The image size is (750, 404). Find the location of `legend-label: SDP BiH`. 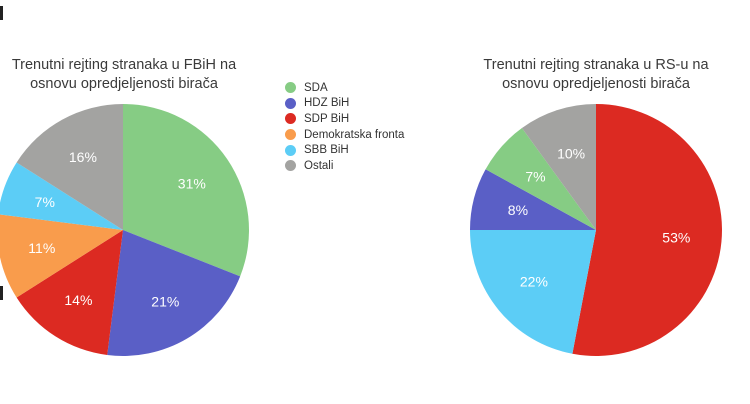

legend-label: SDP BiH is located at coordinates (327, 118).